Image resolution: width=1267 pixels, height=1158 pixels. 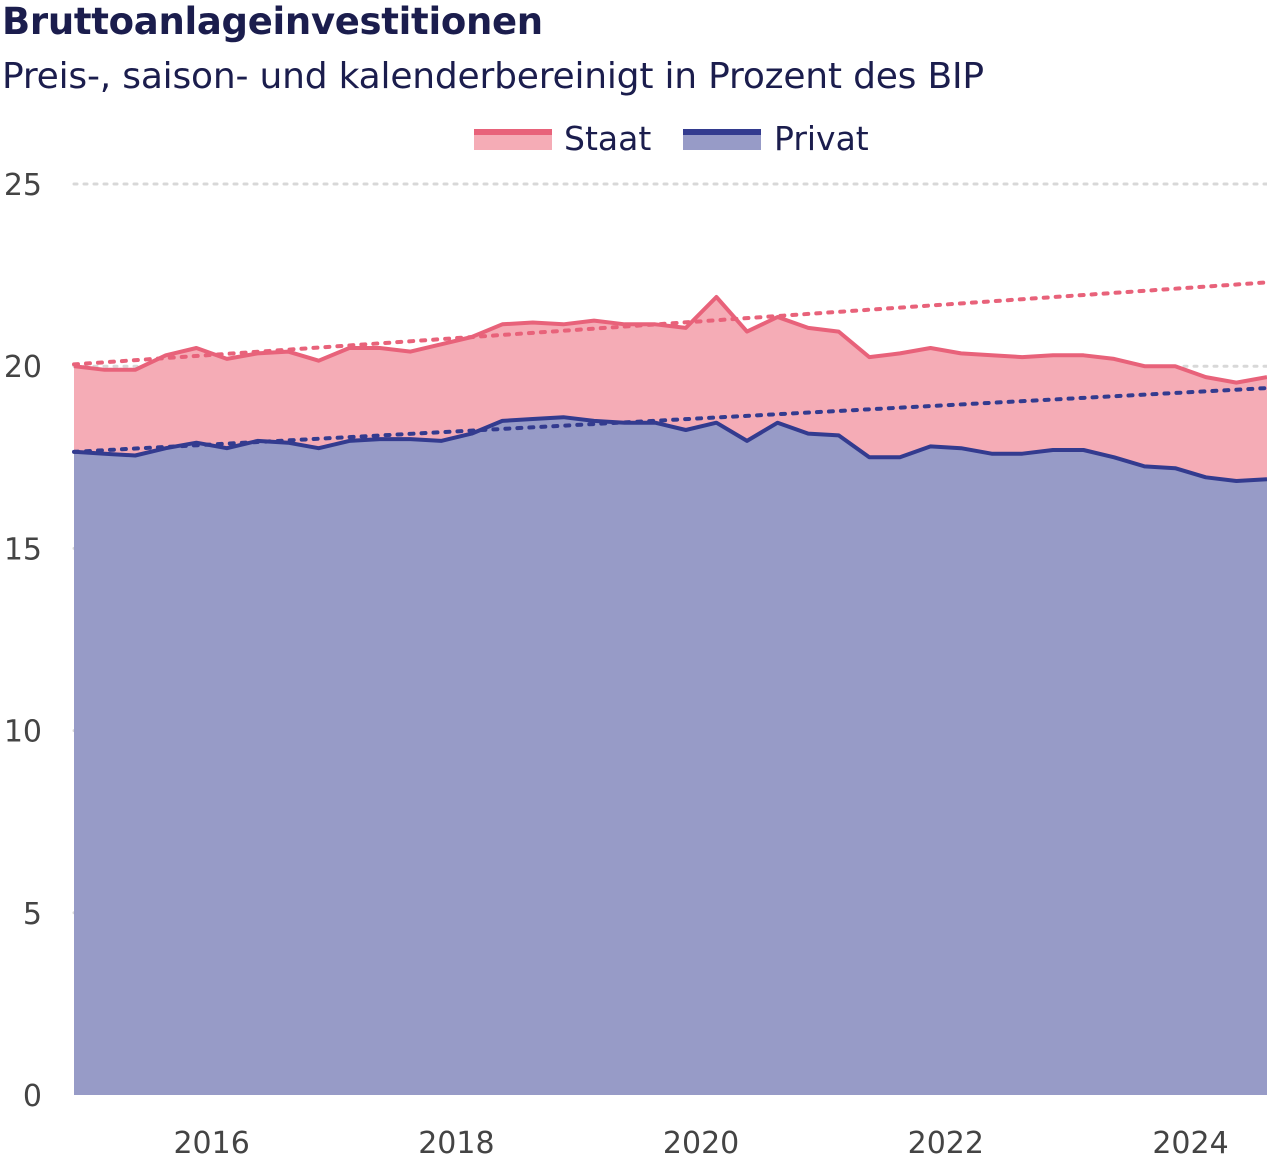 What do you see at coordinates (23, 367) in the screenshot?
I see `y-tick-label-20: 20` at bounding box center [23, 367].